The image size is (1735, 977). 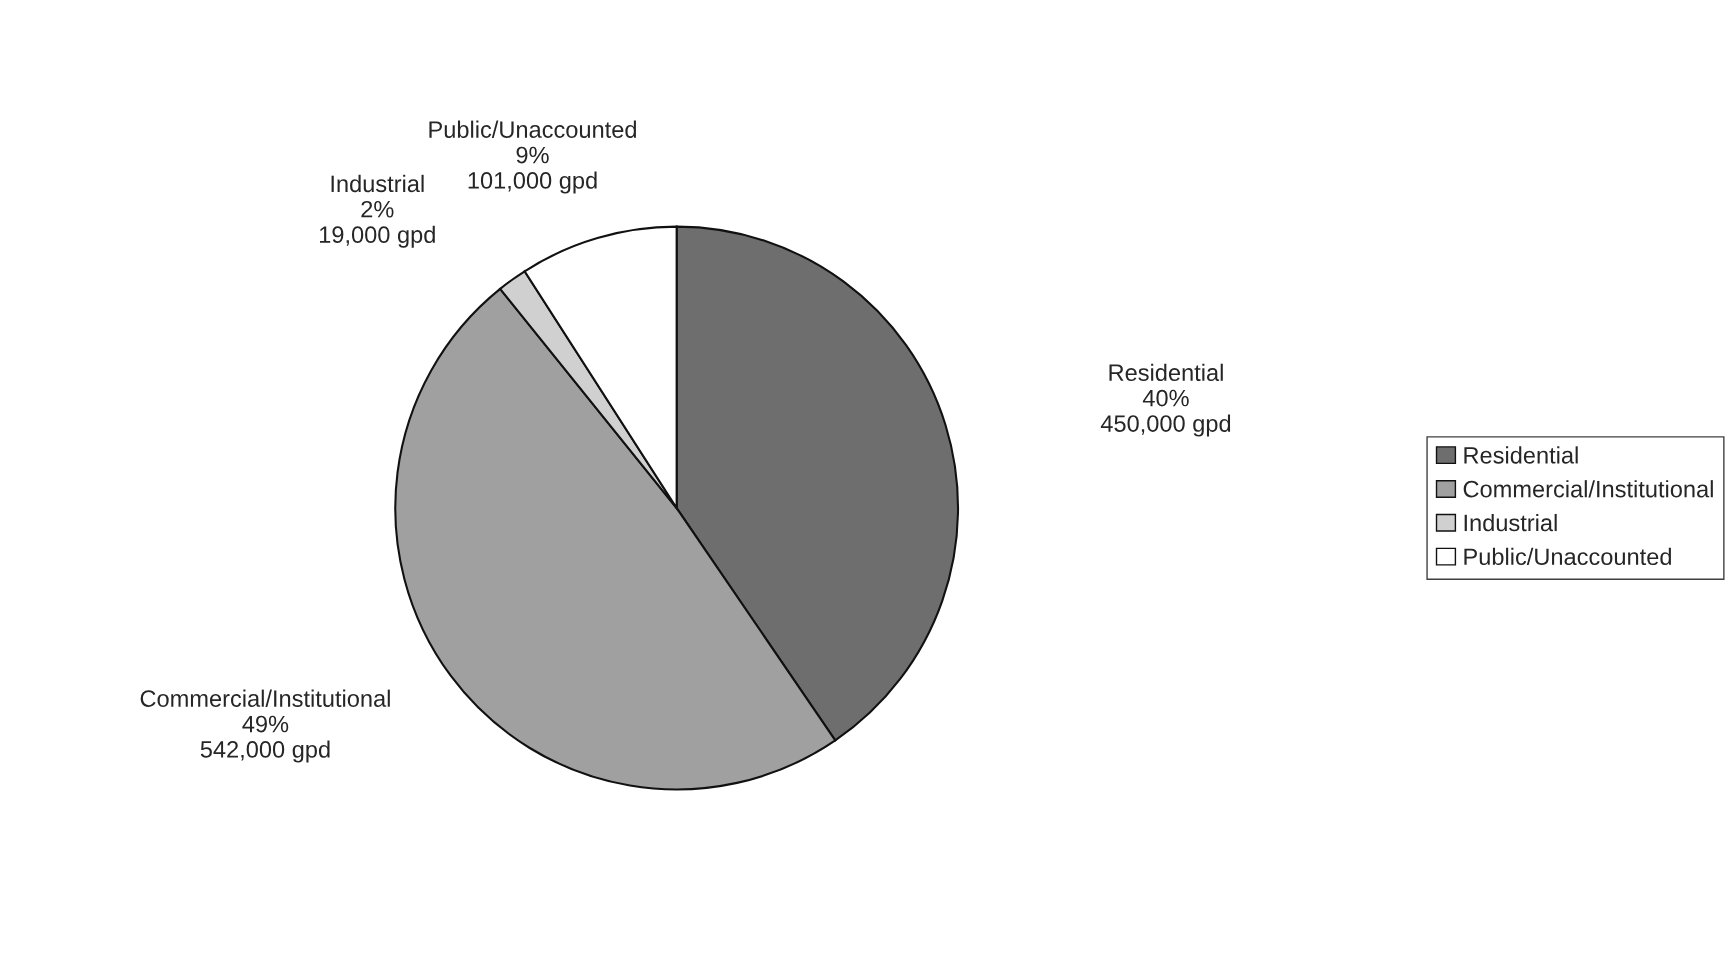 What do you see at coordinates (1165, 413) in the screenshot?
I see `data-label: 40% 450,000 gpd` at bounding box center [1165, 413].